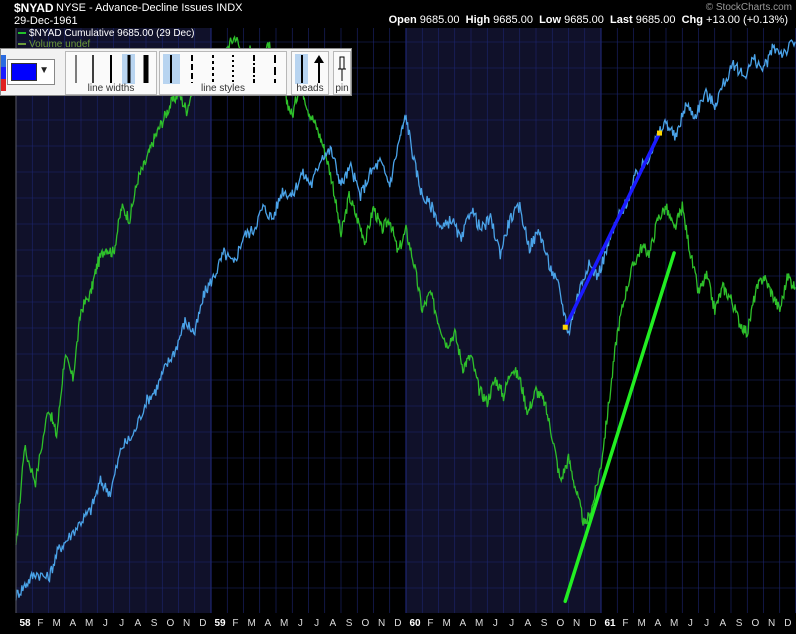 The image size is (796, 634). What do you see at coordinates (402, 20) in the screenshot?
I see `open-label: Open` at bounding box center [402, 20].